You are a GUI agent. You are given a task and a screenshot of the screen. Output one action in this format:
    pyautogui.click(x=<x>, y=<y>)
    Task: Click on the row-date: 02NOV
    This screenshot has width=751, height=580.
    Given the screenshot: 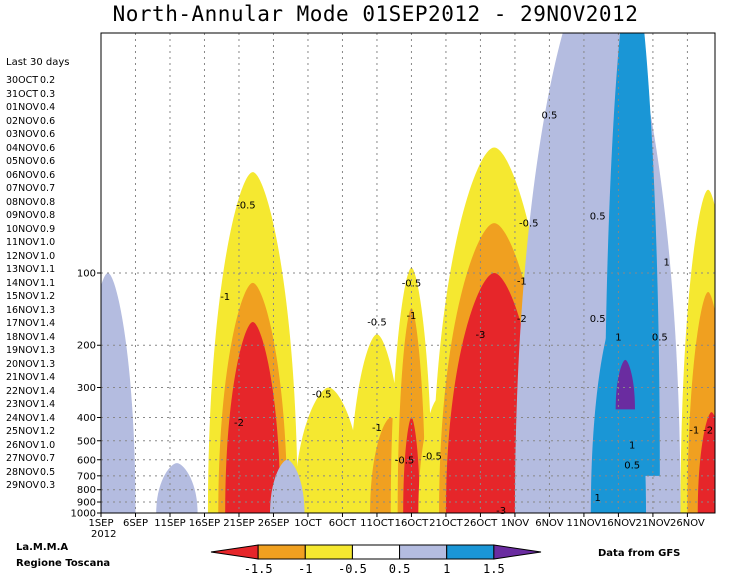 What is the action you would take?
    pyautogui.click(x=23, y=121)
    